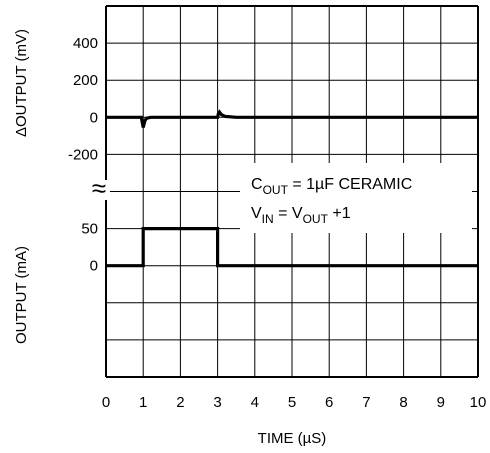  Describe the element at coordinates (329, 402) in the screenshot. I see `x-tick-label: 6` at that location.